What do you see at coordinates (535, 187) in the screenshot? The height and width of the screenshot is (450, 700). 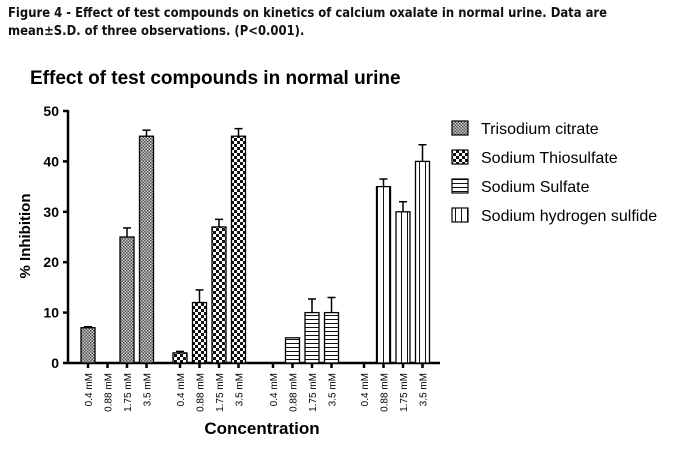 I see `legend-label: Sodium Sulfate` at bounding box center [535, 187].